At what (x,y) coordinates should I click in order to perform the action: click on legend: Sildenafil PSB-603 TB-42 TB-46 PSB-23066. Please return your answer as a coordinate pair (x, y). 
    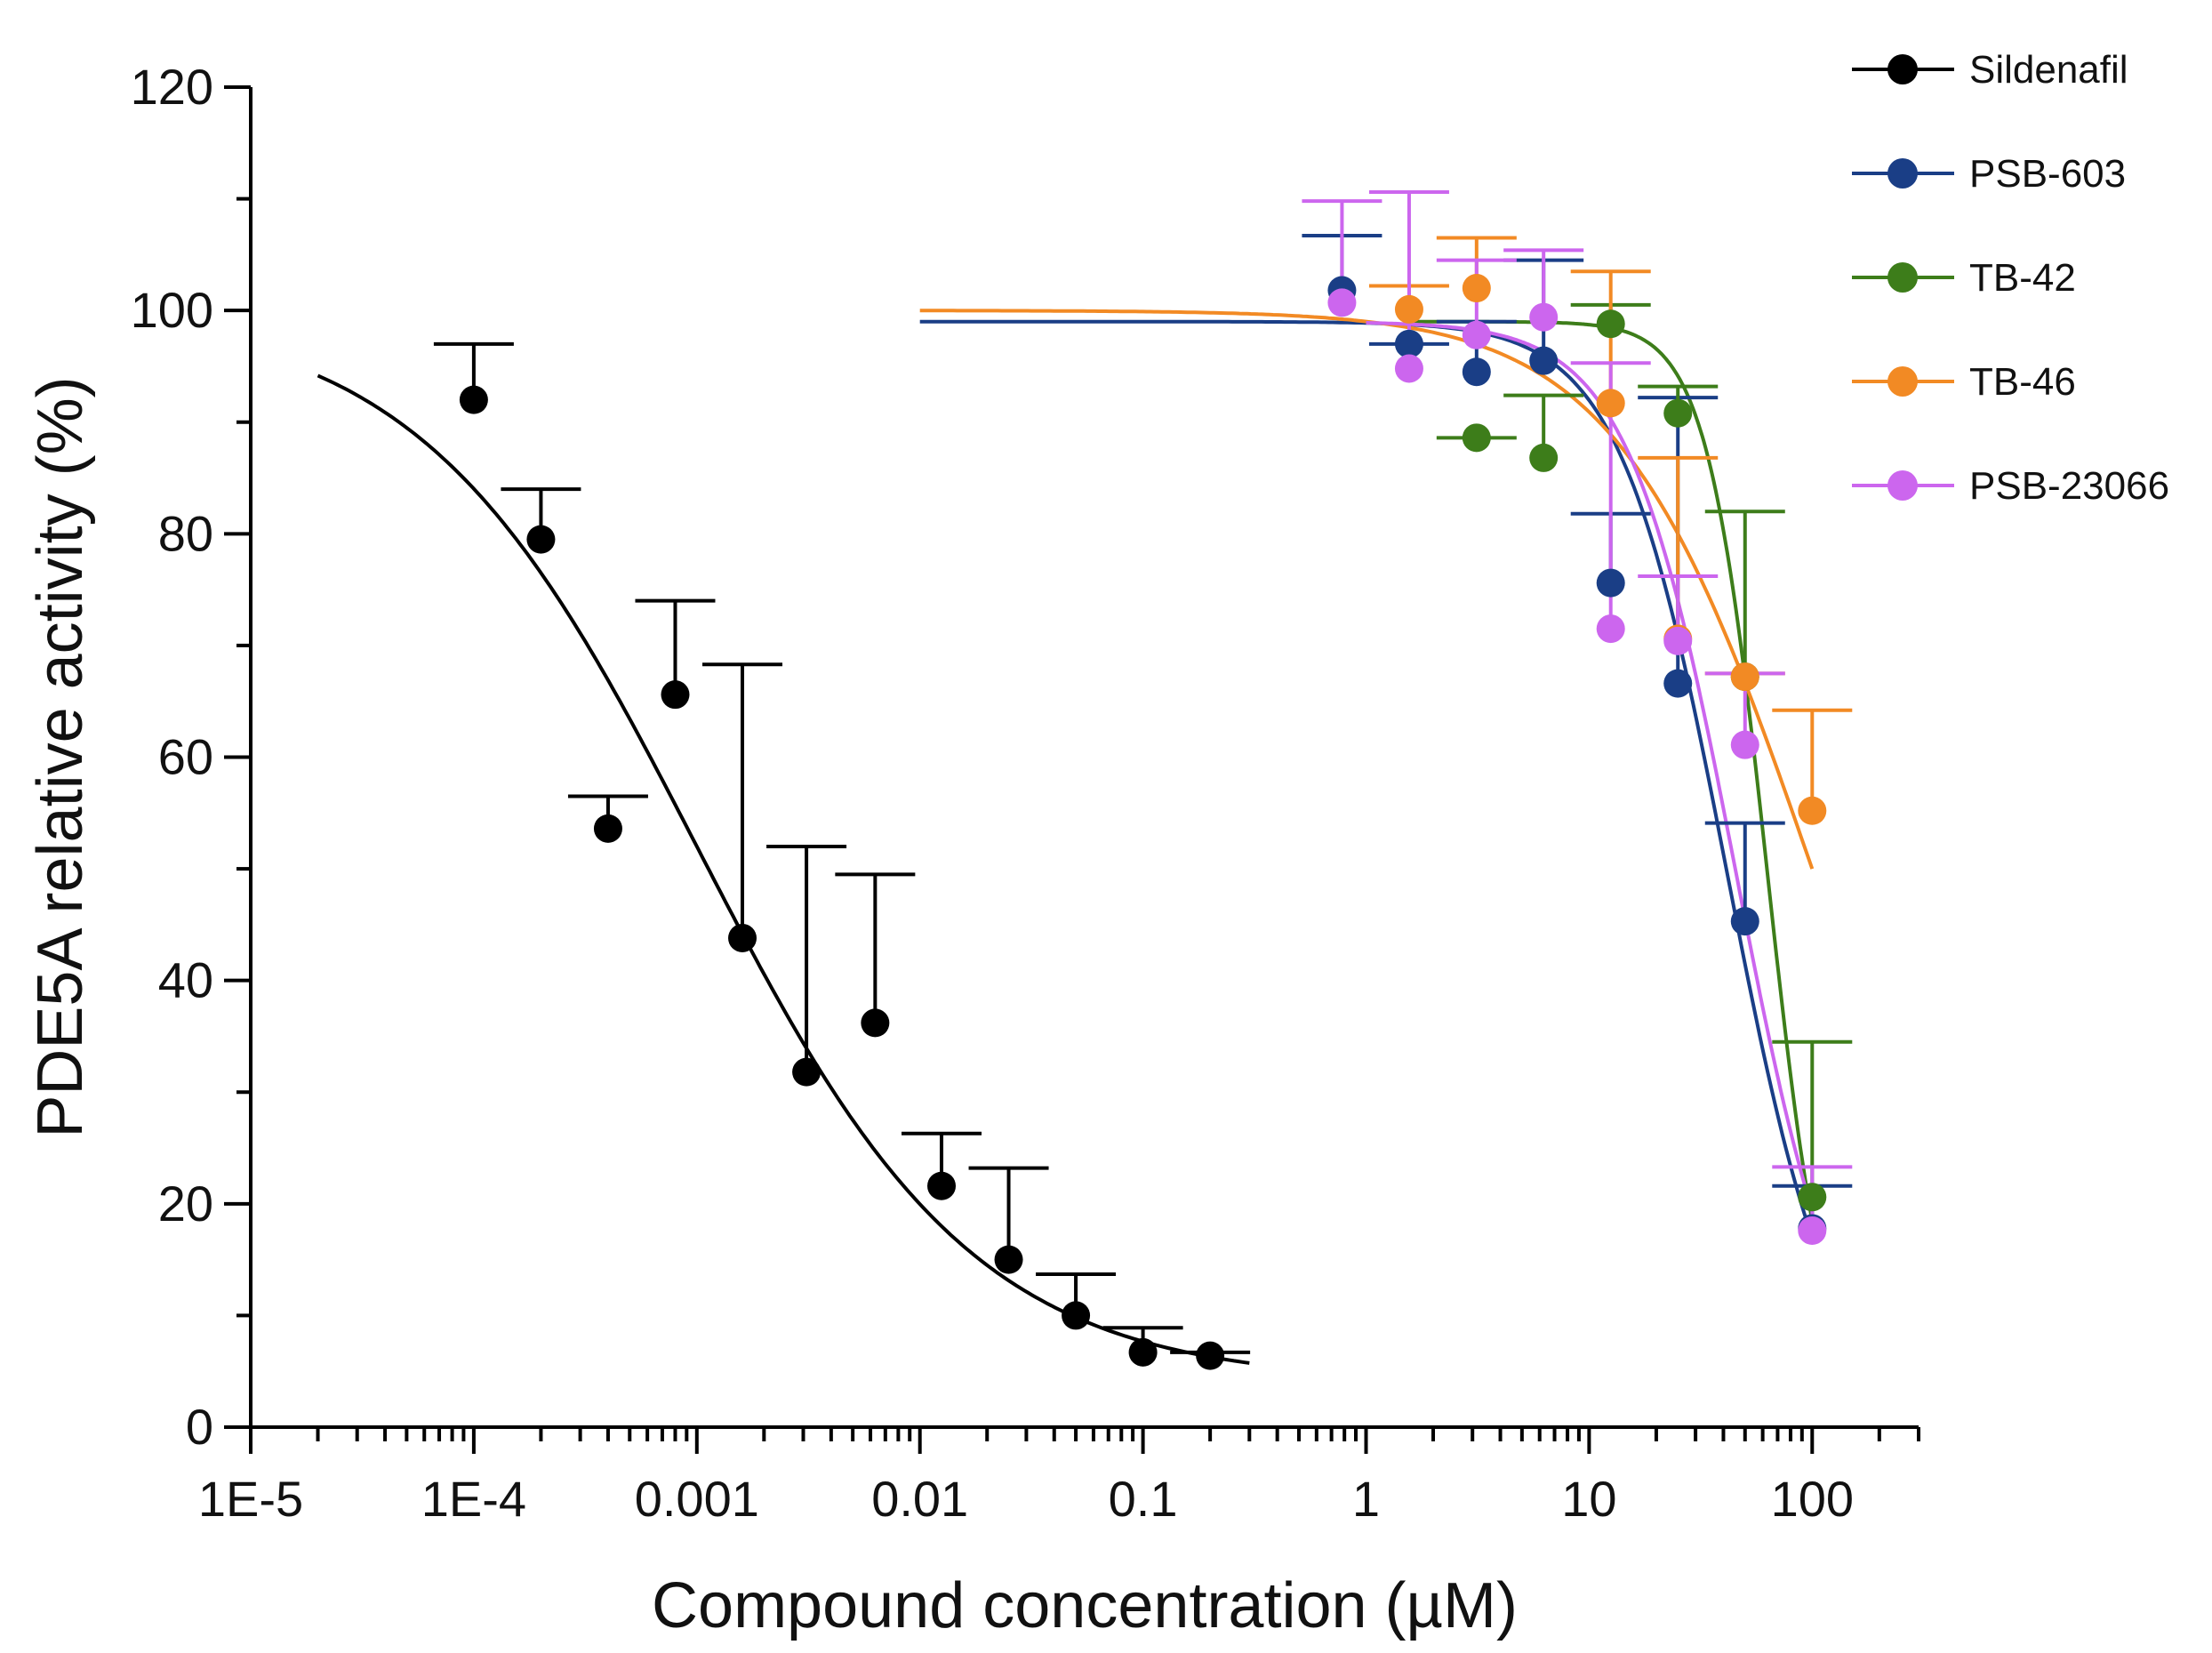
    Looking at the image, I should click on (2010, 278).